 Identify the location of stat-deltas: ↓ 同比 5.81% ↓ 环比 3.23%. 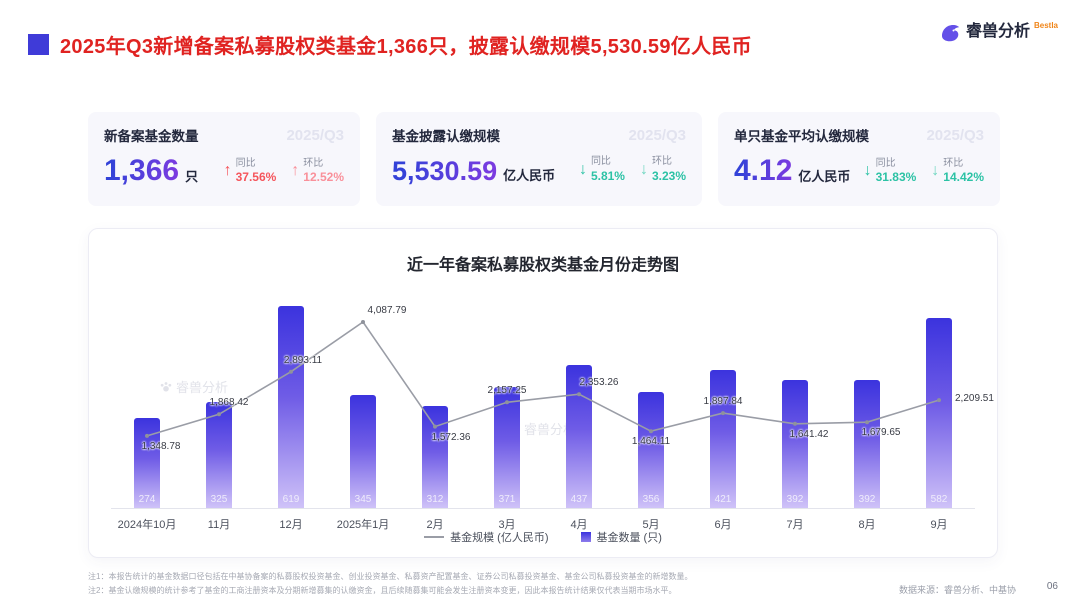
(632, 170).